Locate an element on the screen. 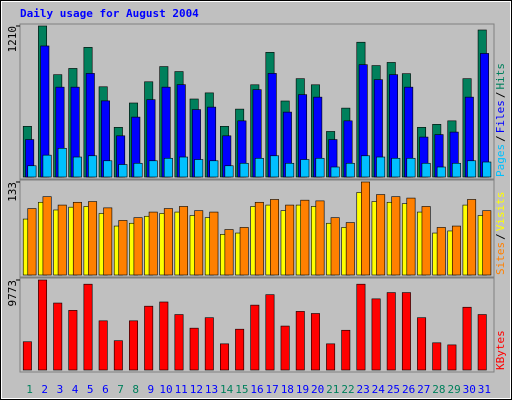 The image size is (512, 400). x-tick-label: 29 is located at coordinates (453, 389).